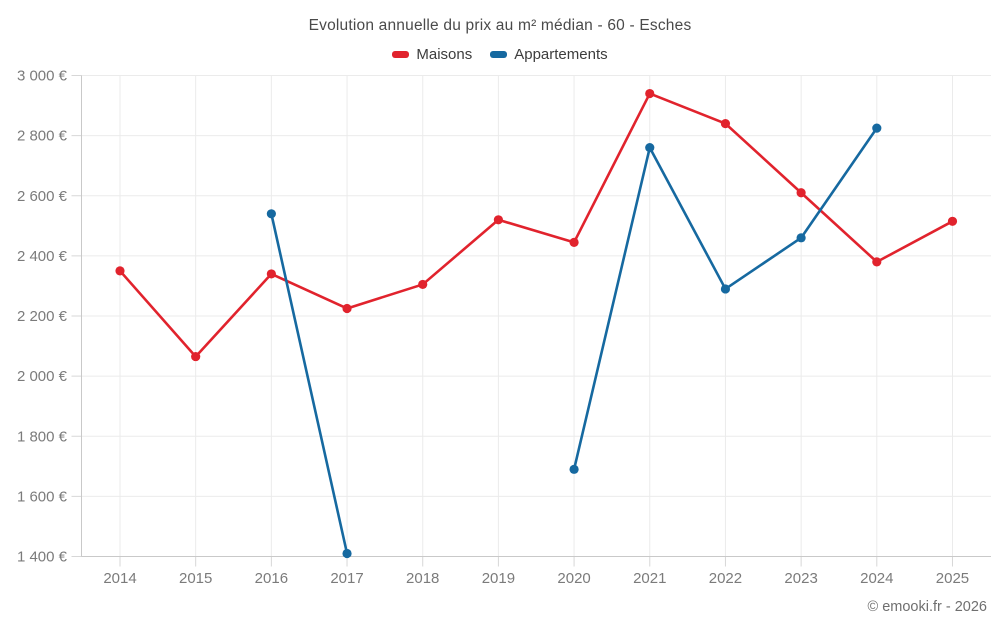 This screenshot has width=1000, height=625. What do you see at coordinates (401, 54) in the screenshot?
I see `maisons-color-swatch` at bounding box center [401, 54].